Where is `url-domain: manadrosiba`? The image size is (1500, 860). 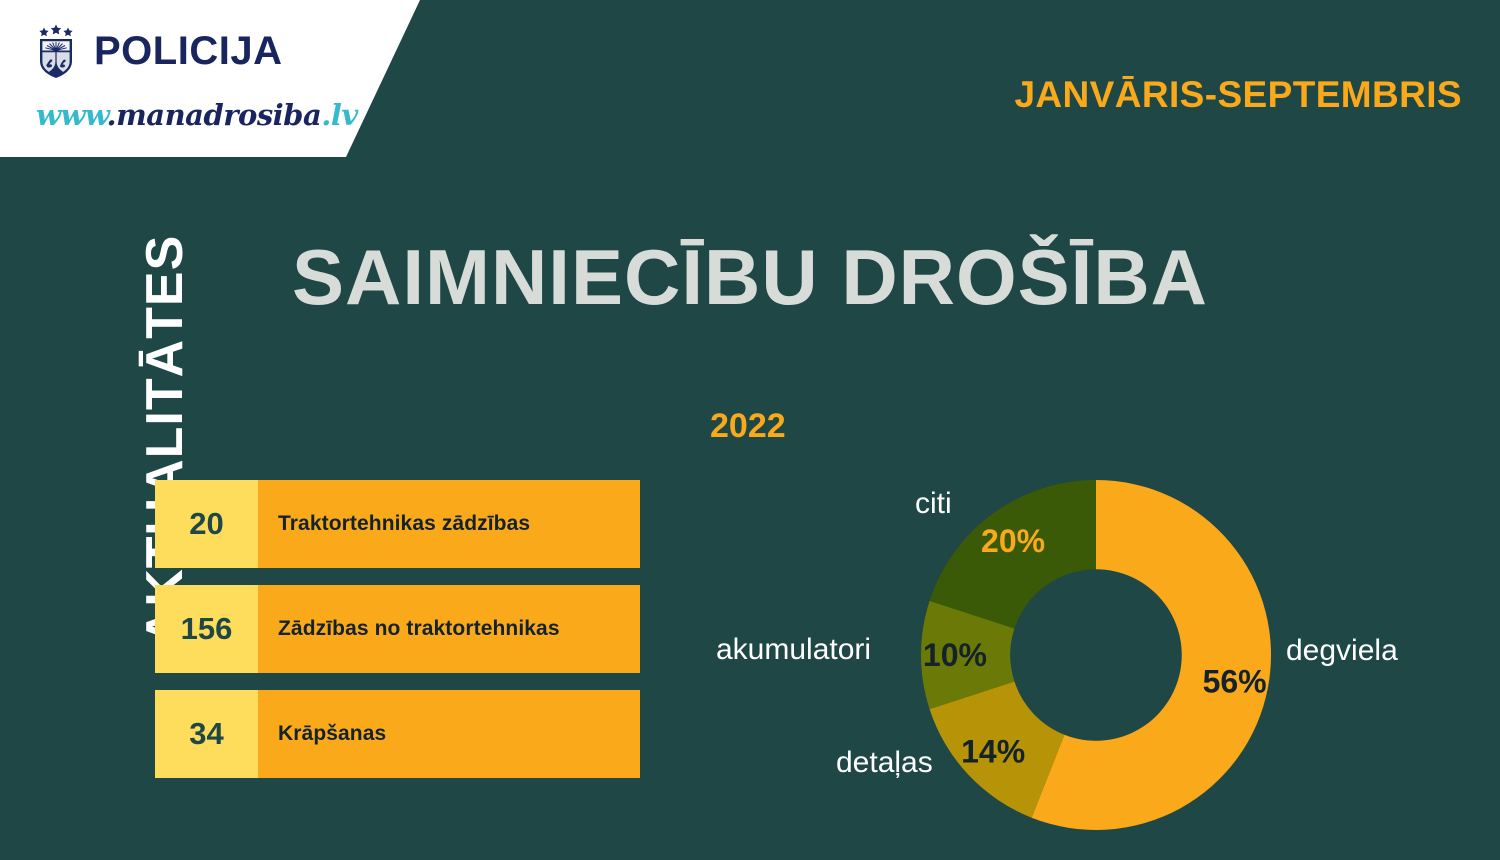 url-domain: manadrosiba is located at coordinates (219, 115).